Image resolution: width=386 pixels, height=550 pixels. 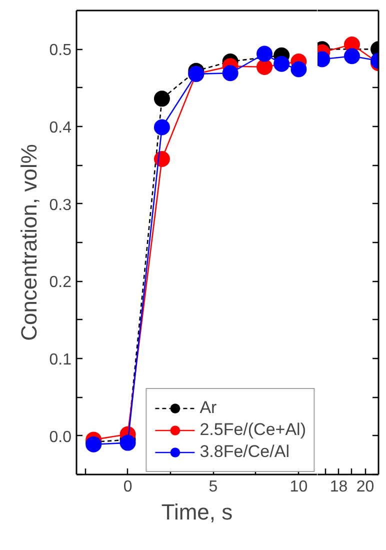 What do you see at coordinates (339, 487) in the screenshot?
I see `x-tick-label: 18` at bounding box center [339, 487].